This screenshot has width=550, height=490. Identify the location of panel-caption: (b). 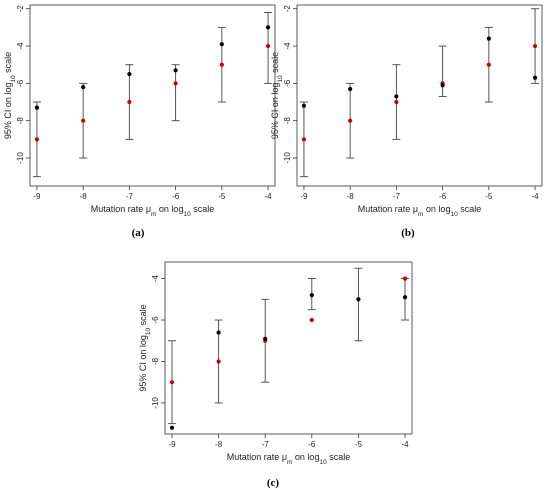
(408, 233).